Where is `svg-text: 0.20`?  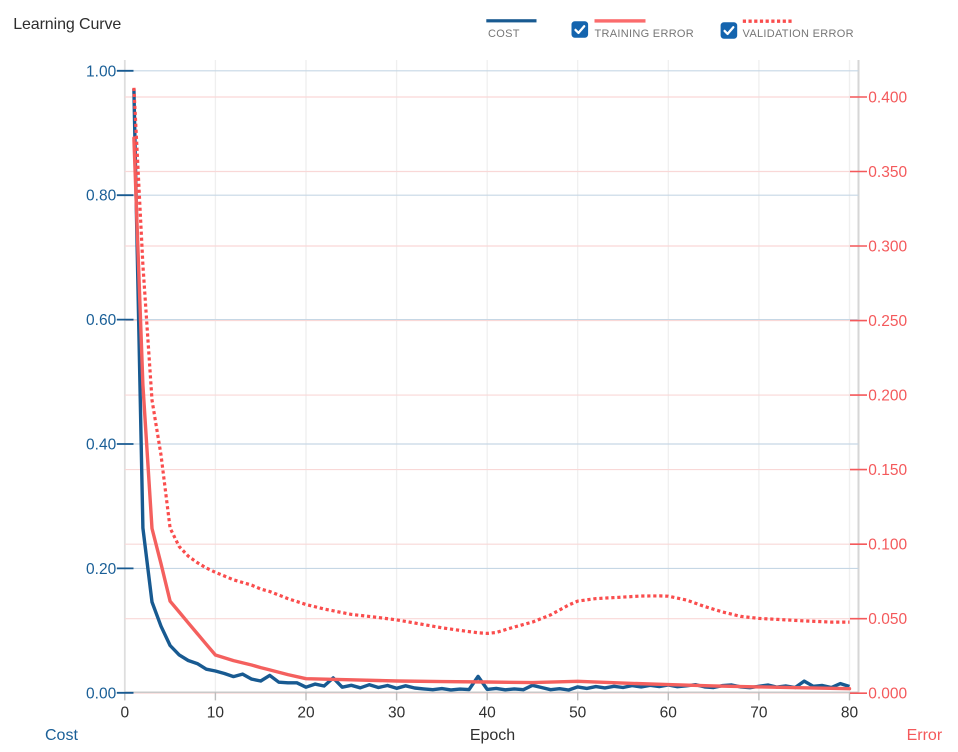
svg-text: 0.20 is located at coordinates (101, 569).